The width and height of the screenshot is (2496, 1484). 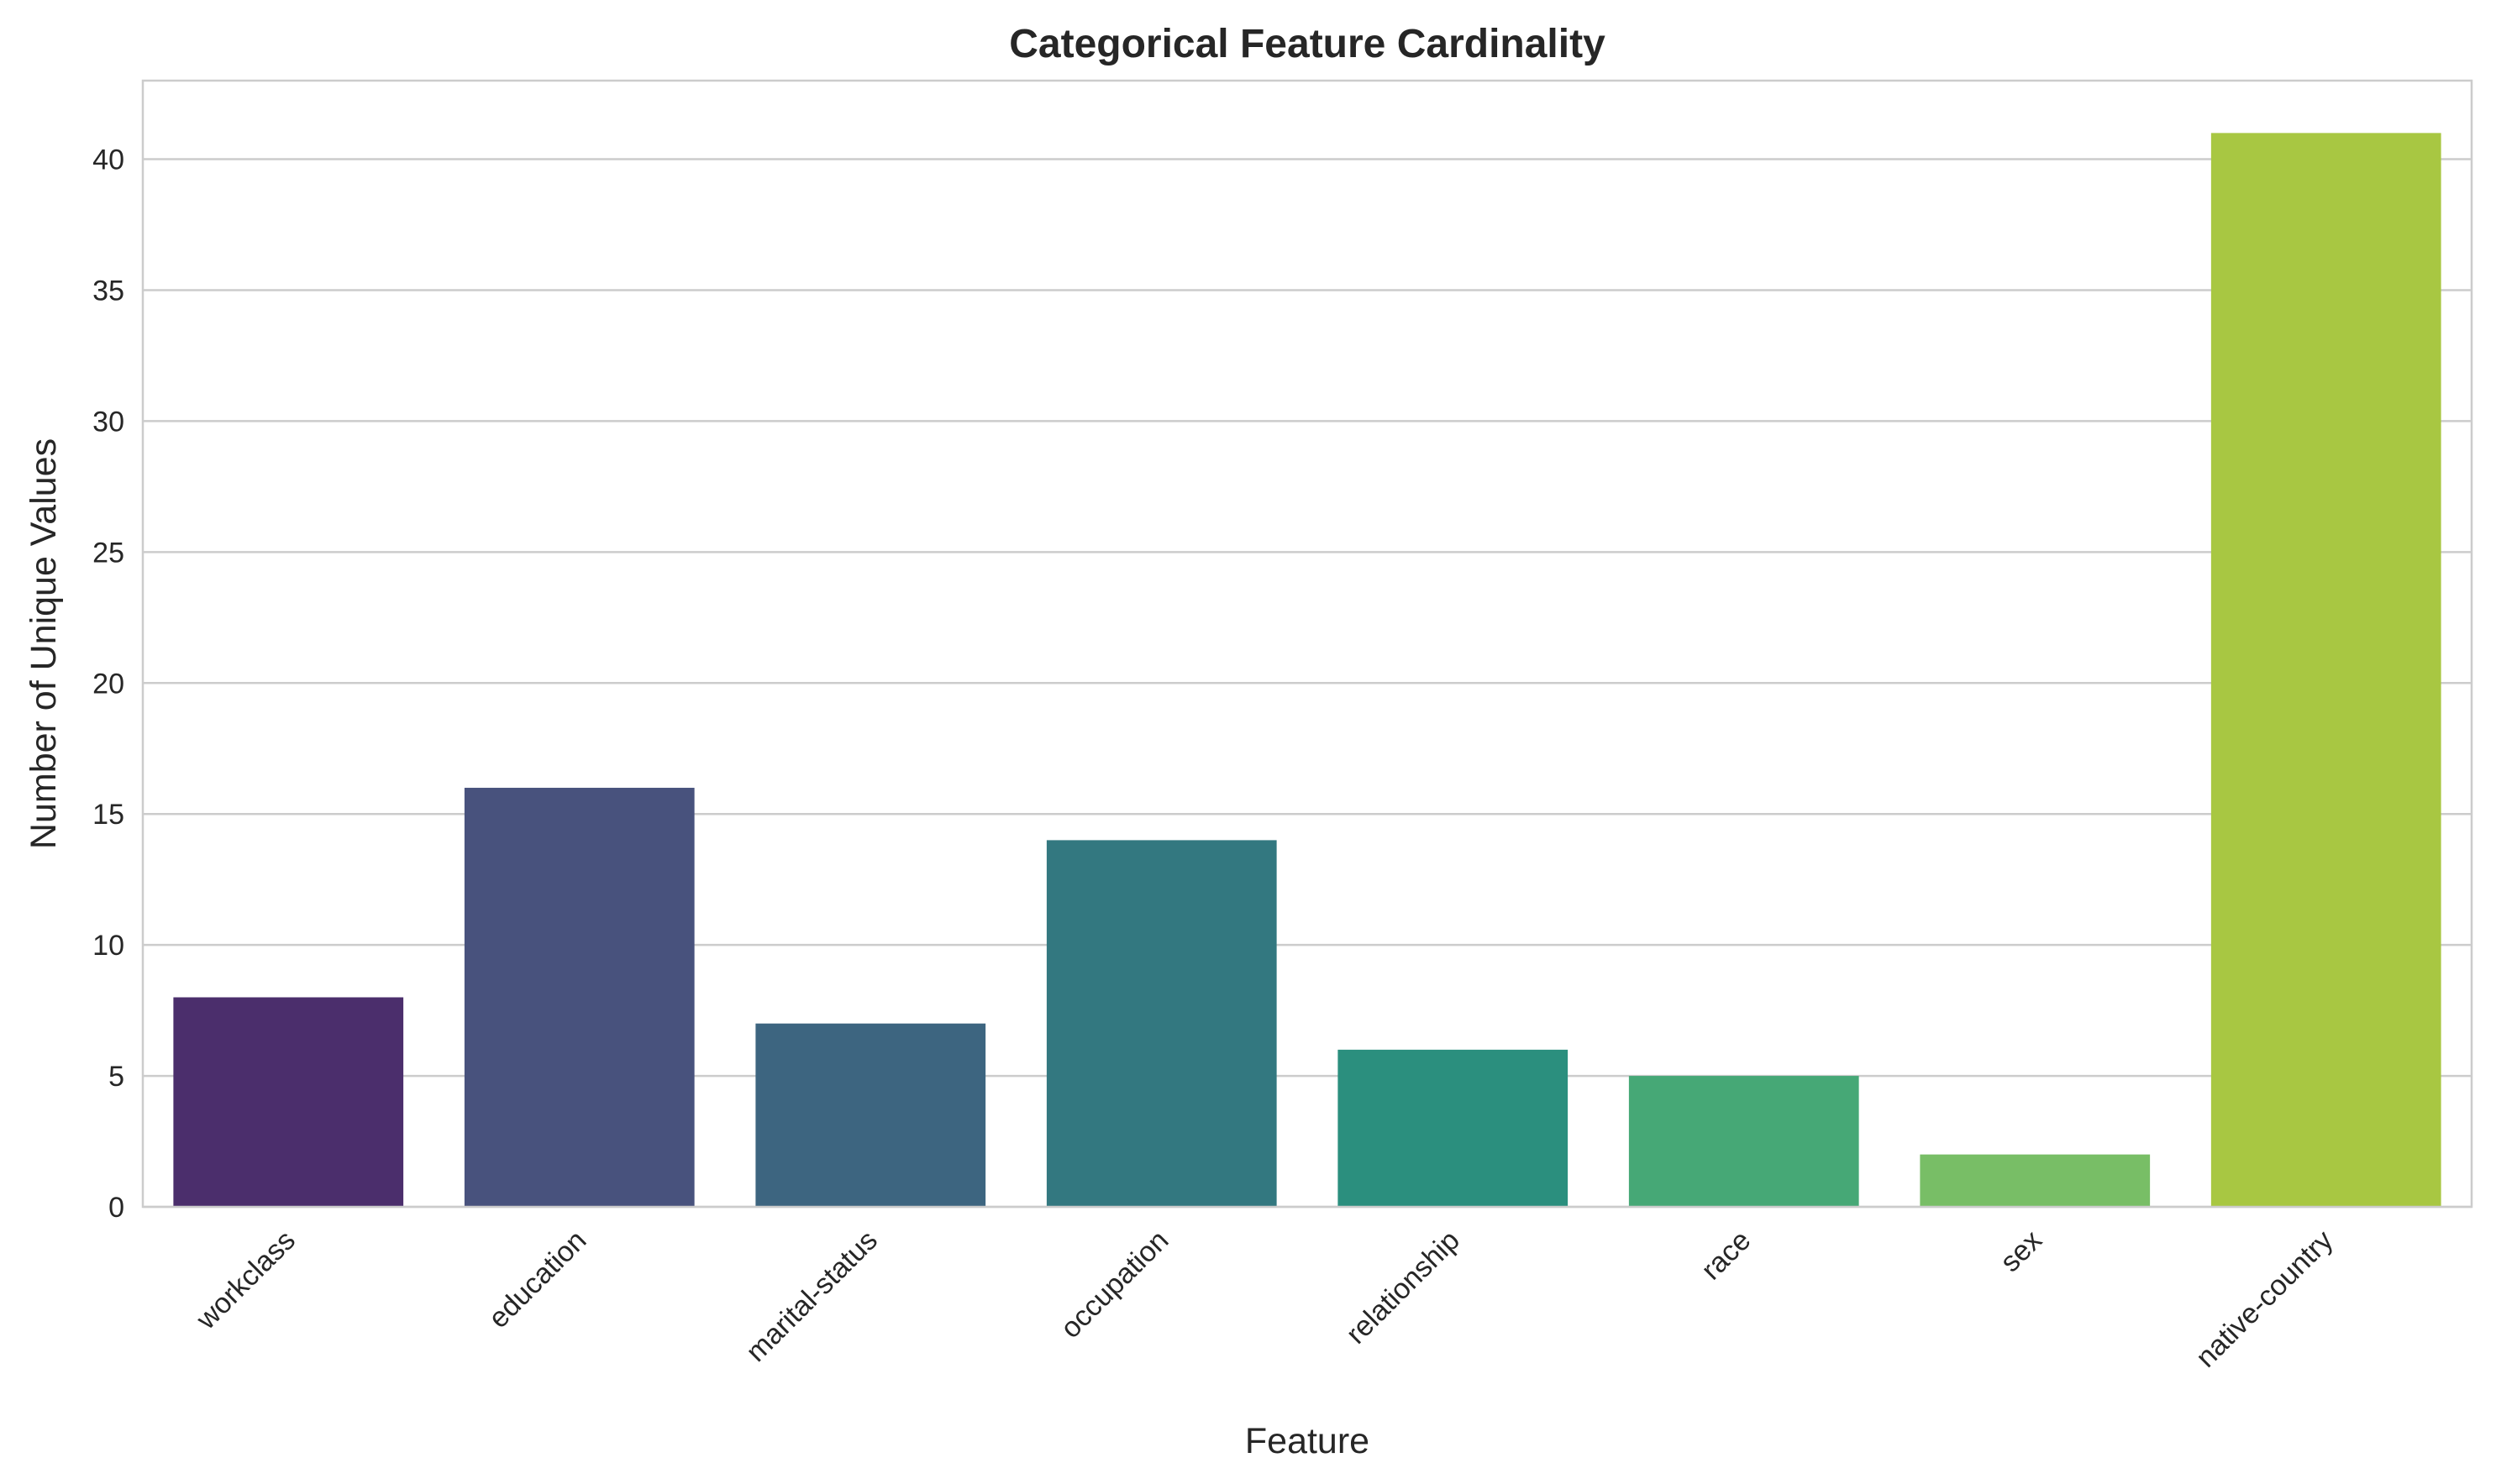 What do you see at coordinates (108, 422) in the screenshot?
I see `y-tick-label: 30` at bounding box center [108, 422].